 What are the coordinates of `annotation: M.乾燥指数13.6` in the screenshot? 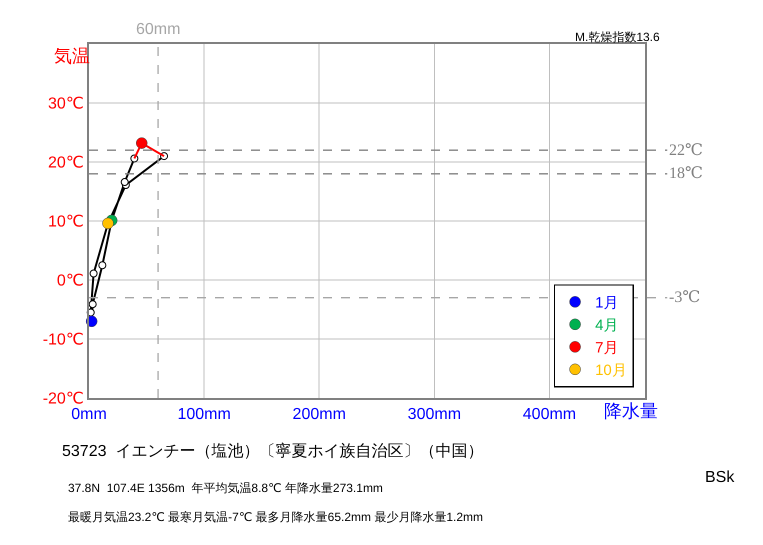 It's located at (617, 37).